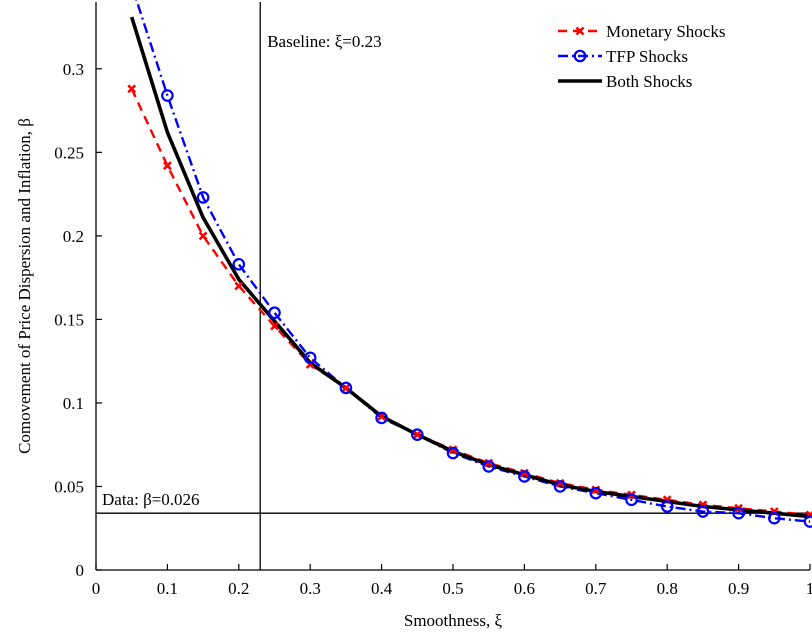 This screenshot has width=812, height=632. What do you see at coordinates (80, 570) in the screenshot?
I see `y-tick-label: 0` at bounding box center [80, 570].